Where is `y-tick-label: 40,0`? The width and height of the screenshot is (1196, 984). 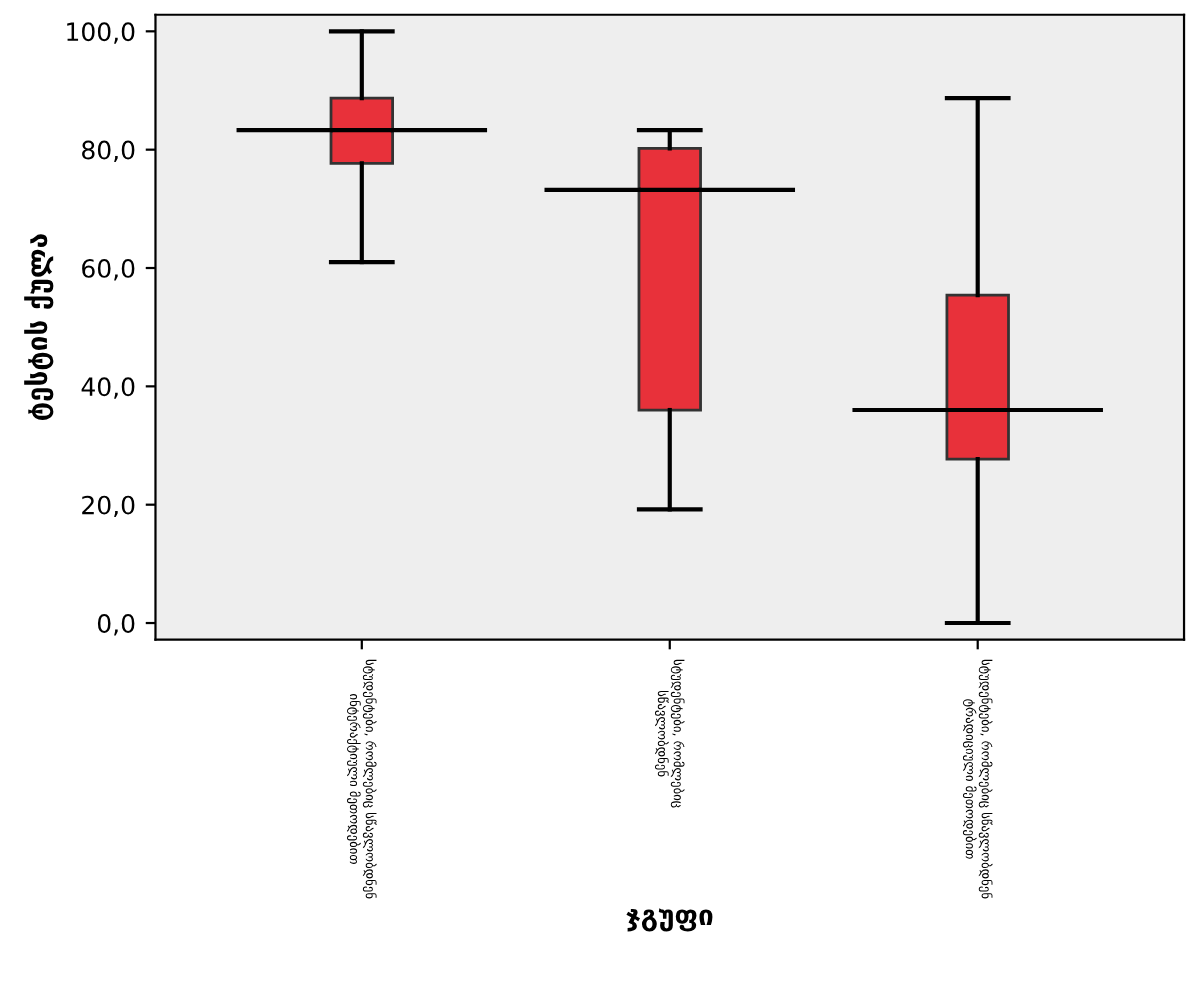
y-tick-label: 40,0 is located at coordinates (108, 388).